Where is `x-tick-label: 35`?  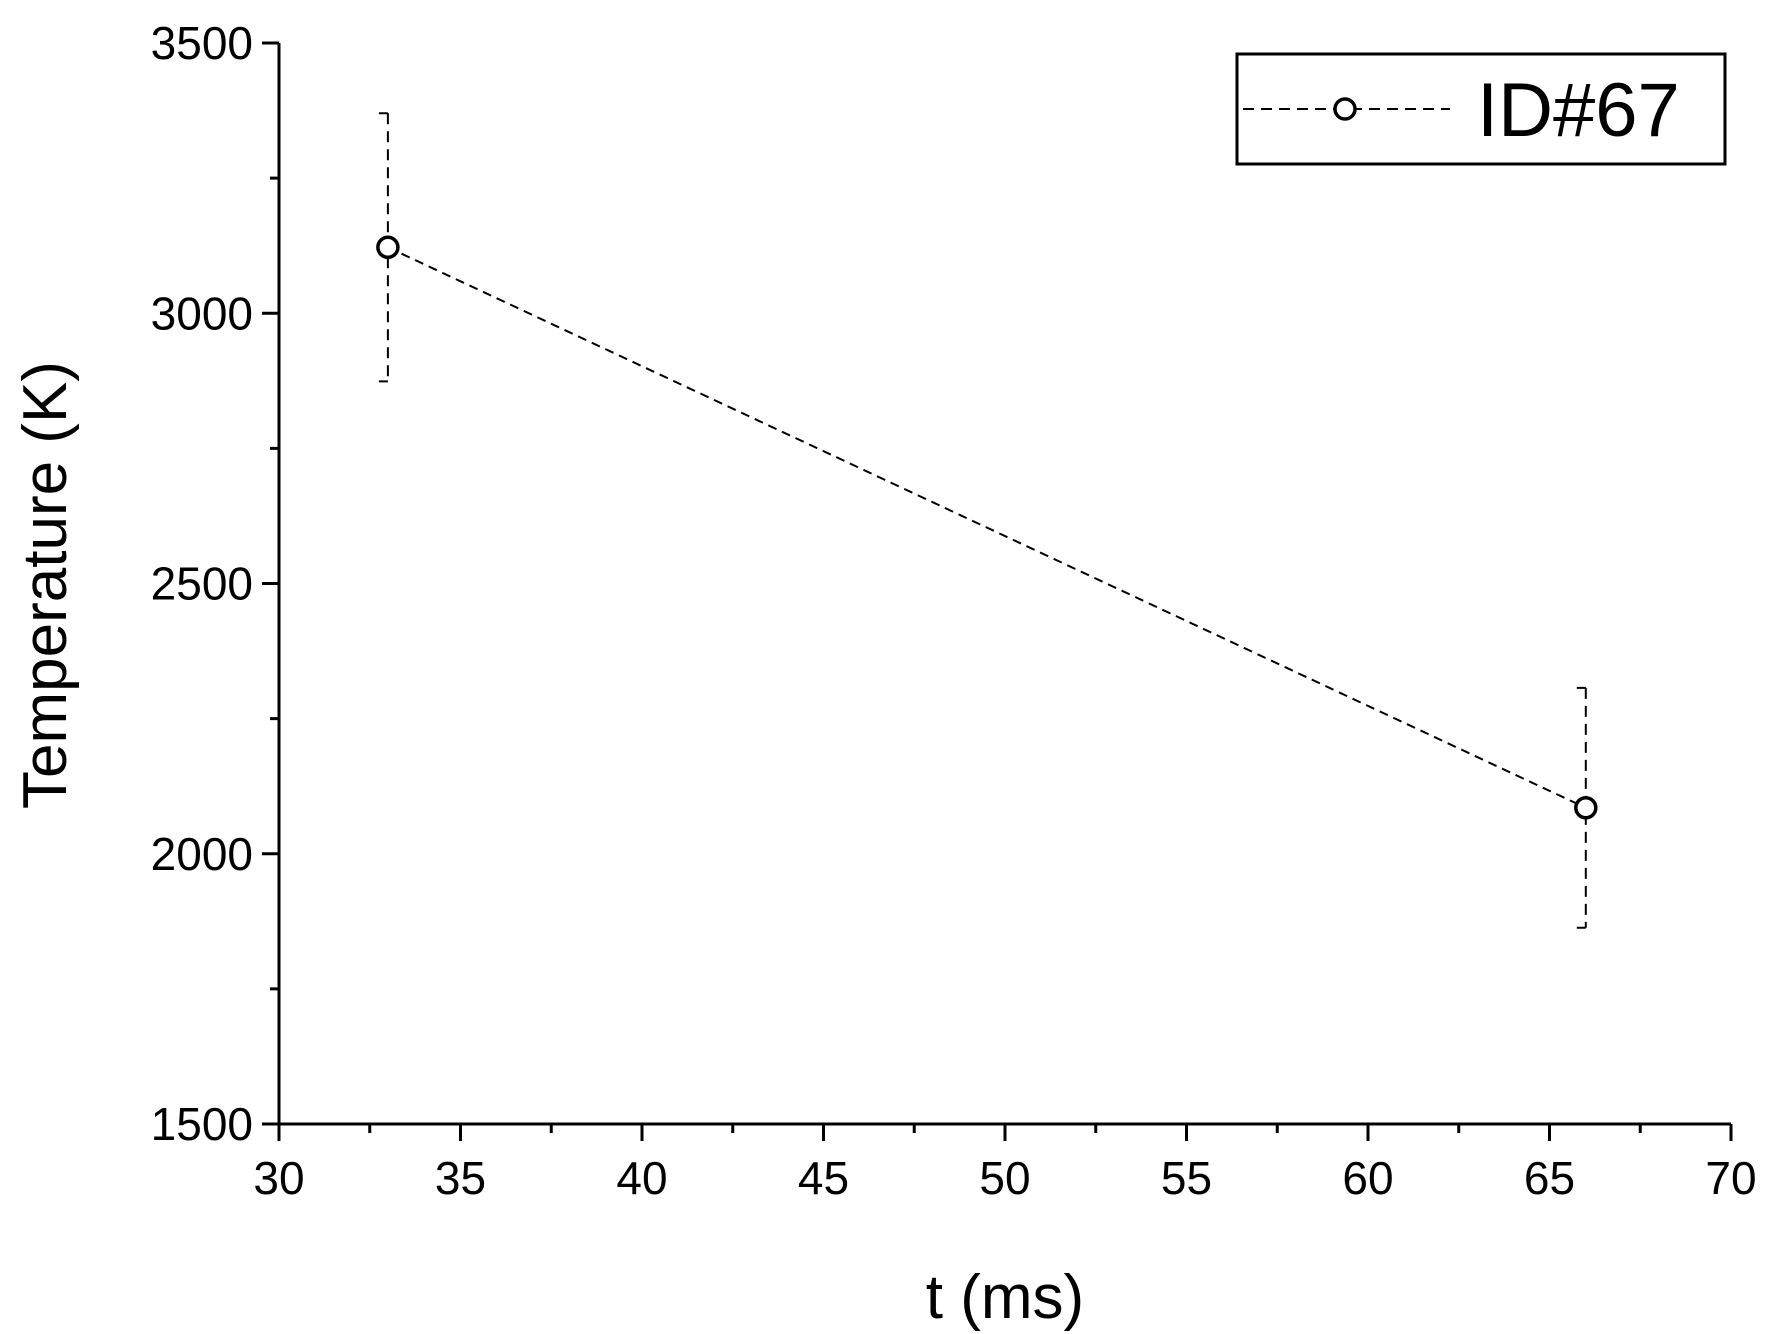 x-tick-label: 35 is located at coordinates (460, 1178).